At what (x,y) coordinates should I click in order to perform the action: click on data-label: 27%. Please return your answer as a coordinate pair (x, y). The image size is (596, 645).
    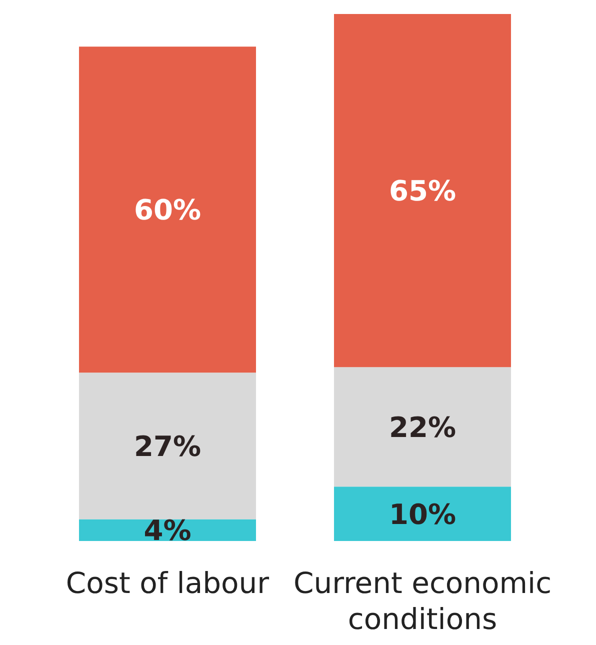
    Looking at the image, I should click on (168, 446).